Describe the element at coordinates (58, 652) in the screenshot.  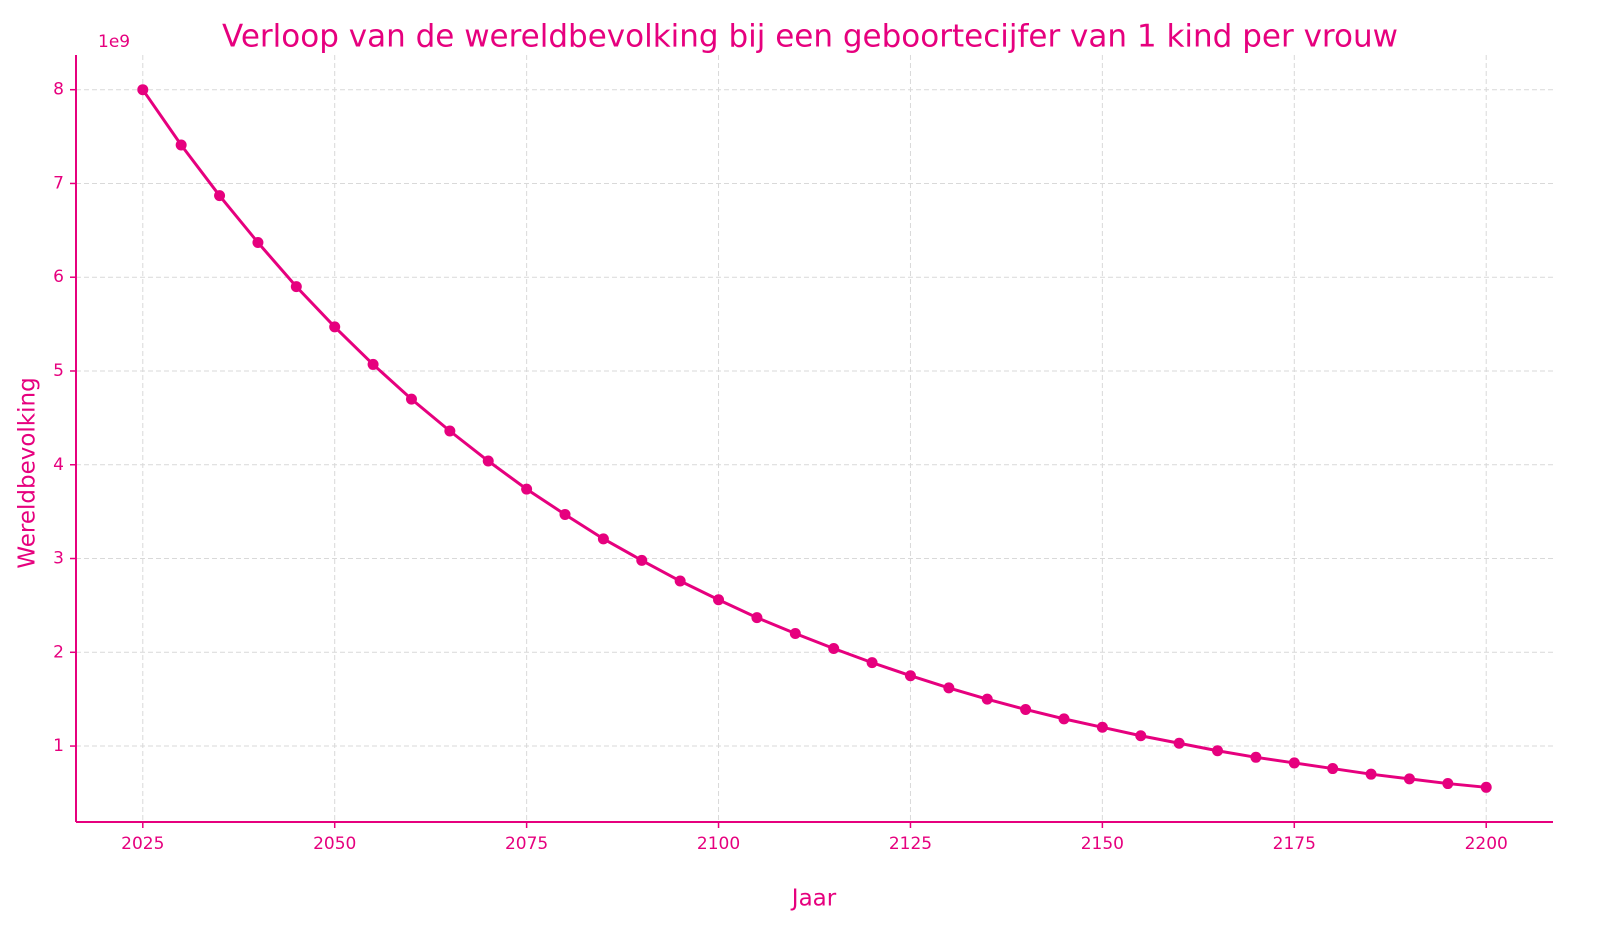
I see `y-tick-label: 2` at that location.